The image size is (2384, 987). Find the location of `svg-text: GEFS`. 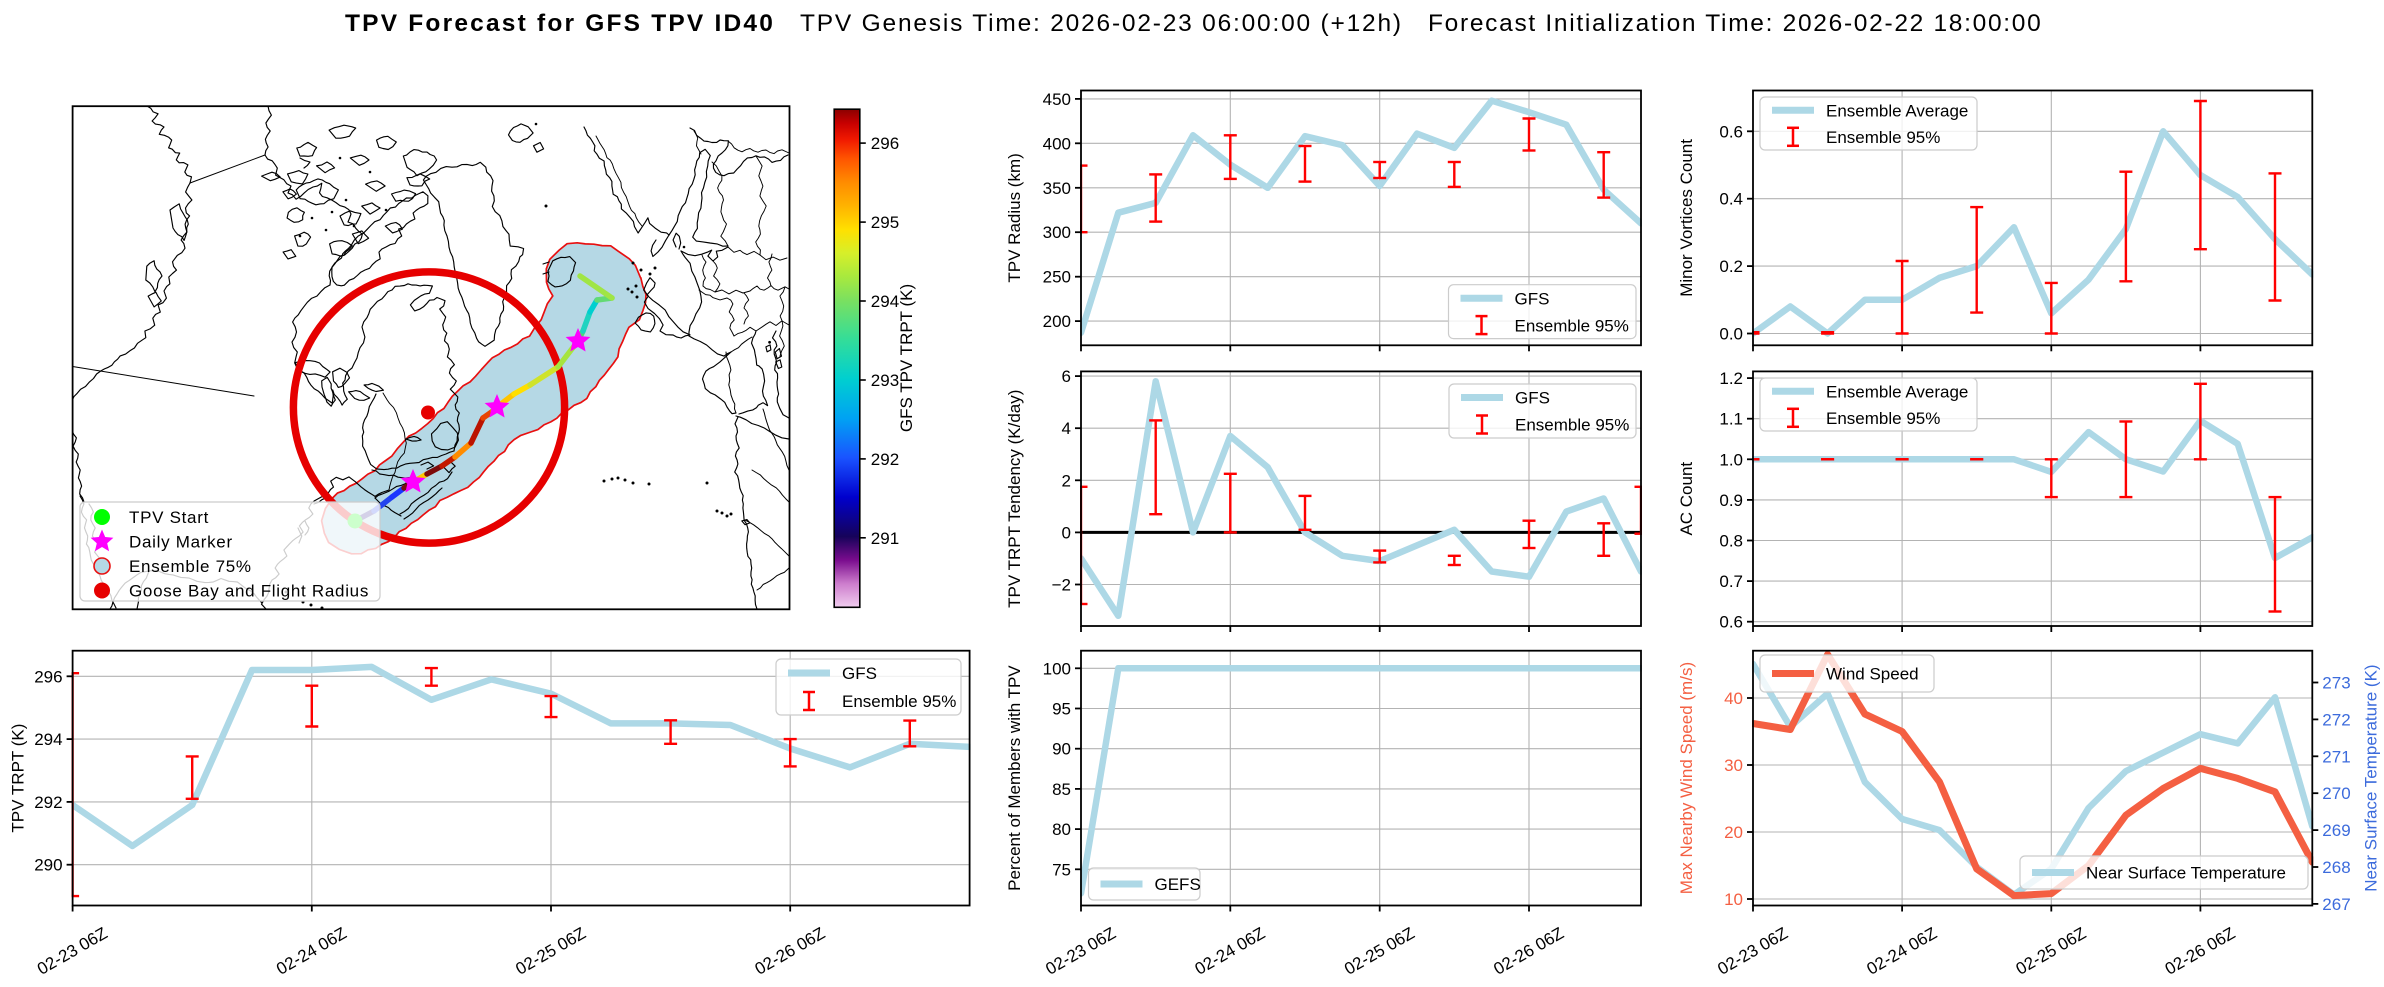

svg-text: GEFS is located at coordinates (1178, 884).